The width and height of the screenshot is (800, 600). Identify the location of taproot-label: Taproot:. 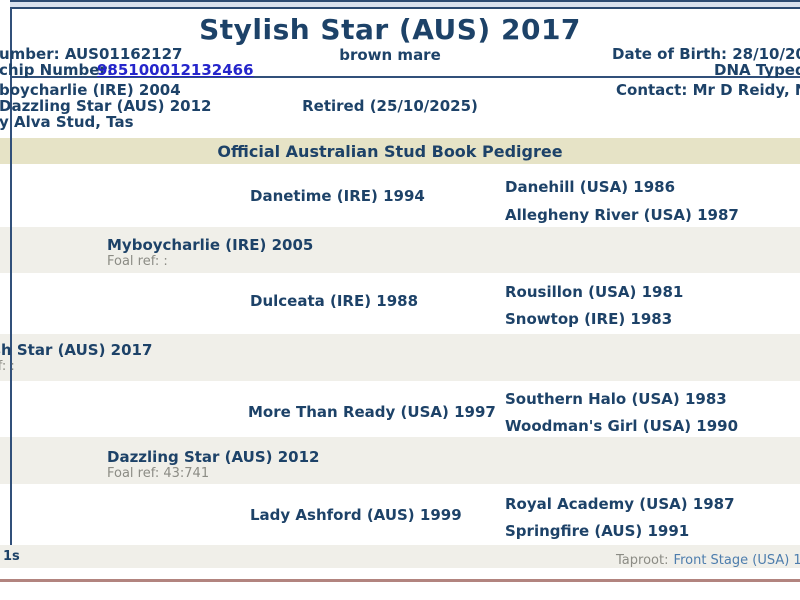
(642, 560).